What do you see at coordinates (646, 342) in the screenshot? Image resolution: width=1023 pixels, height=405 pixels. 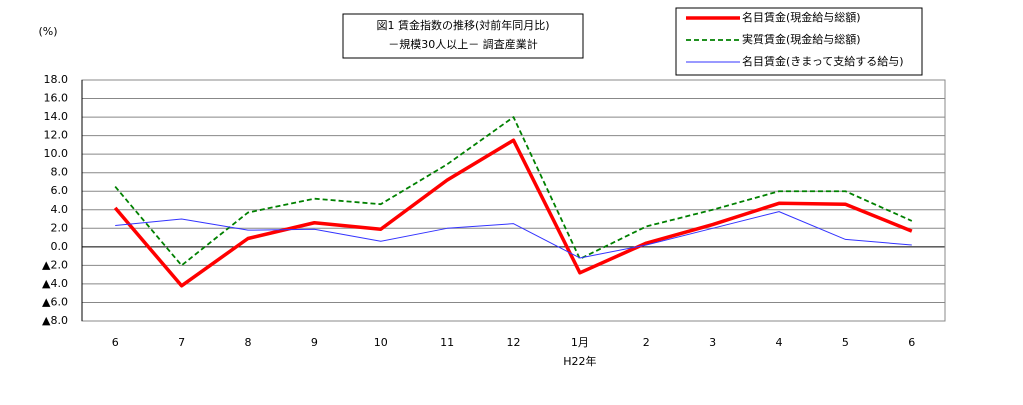 I see `x-tick-label: 2` at bounding box center [646, 342].